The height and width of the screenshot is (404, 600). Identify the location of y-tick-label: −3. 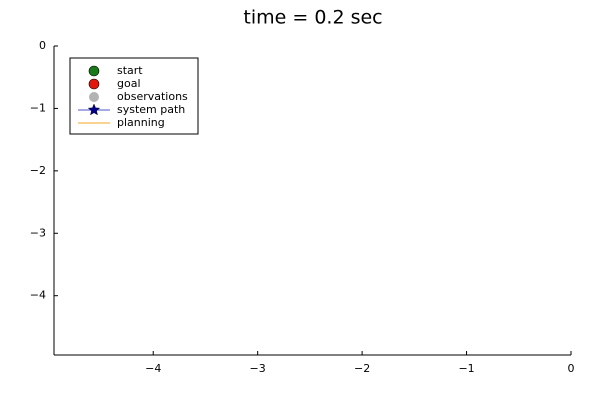
(38, 232).